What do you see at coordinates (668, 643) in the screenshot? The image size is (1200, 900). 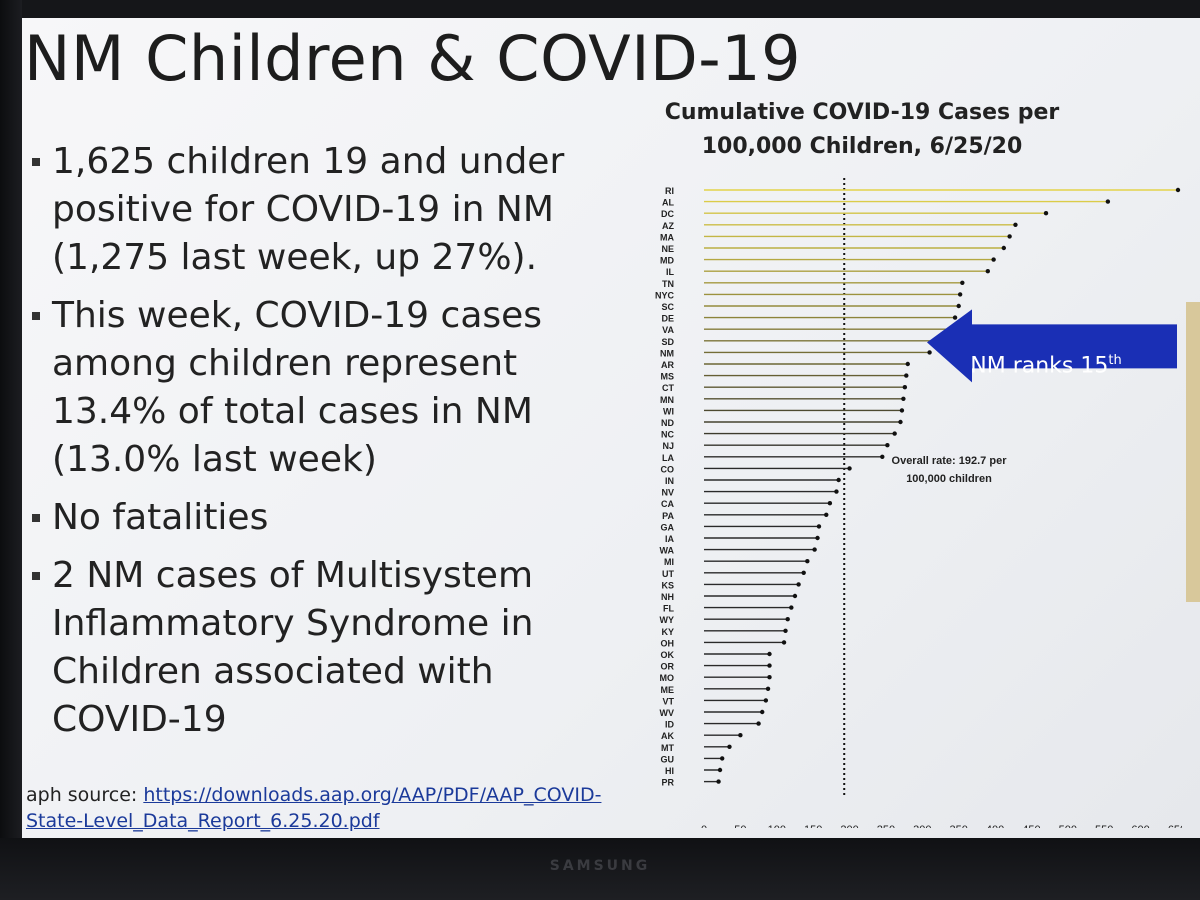 I see `category-label: OH` at bounding box center [668, 643].